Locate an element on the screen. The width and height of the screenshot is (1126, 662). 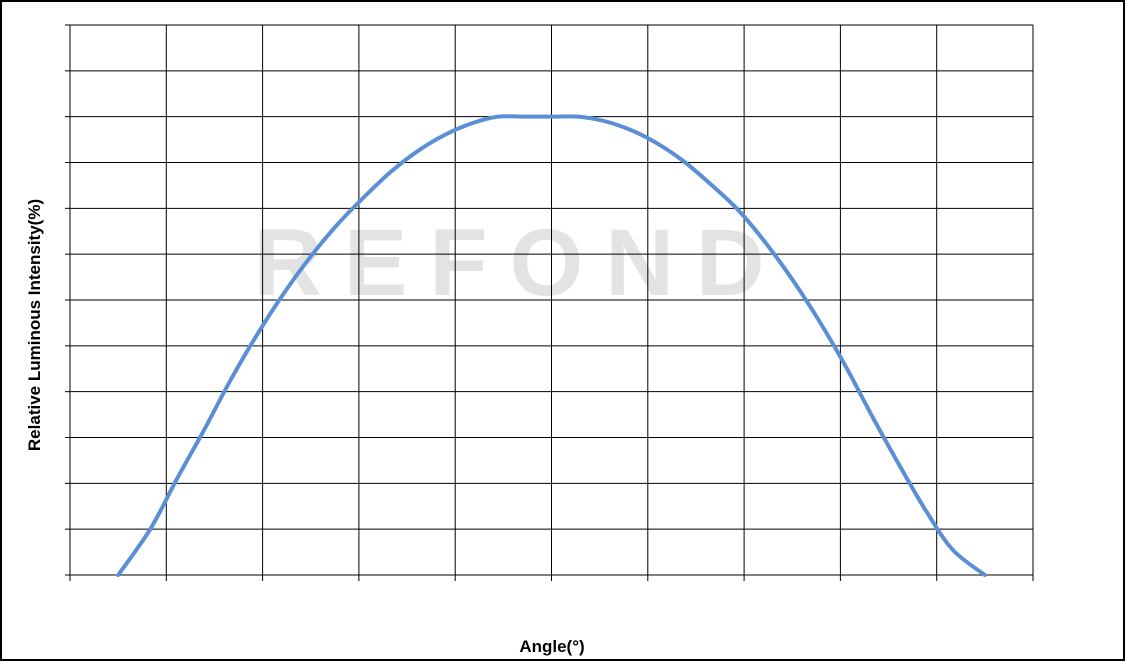
watermark: REFOND is located at coordinates (519, 263).